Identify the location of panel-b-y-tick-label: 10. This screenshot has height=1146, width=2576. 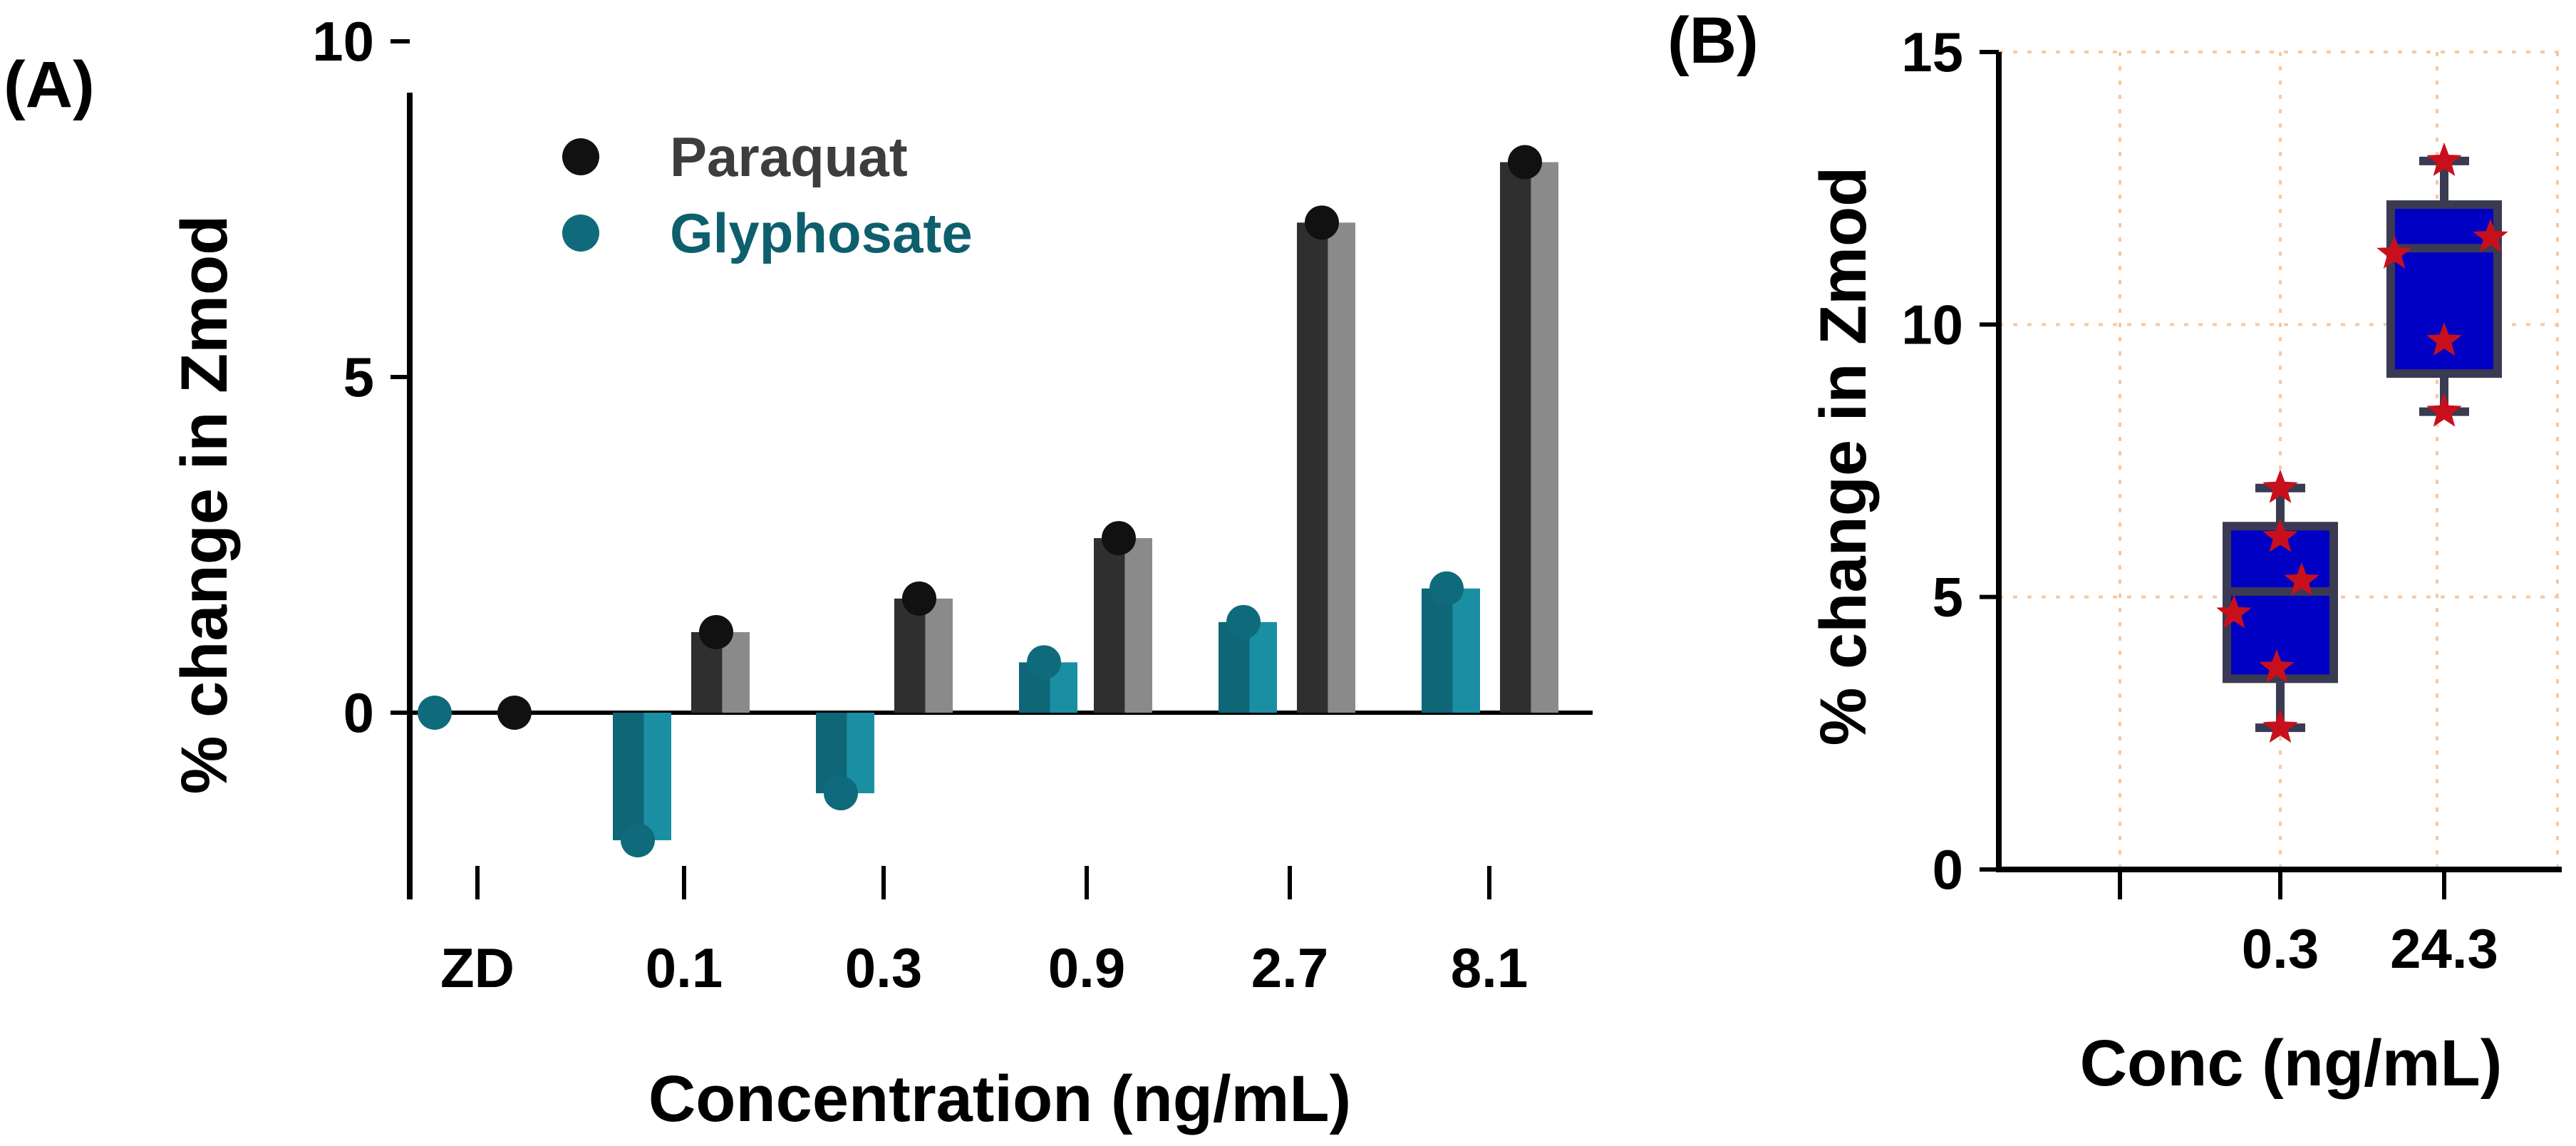
(1932, 324).